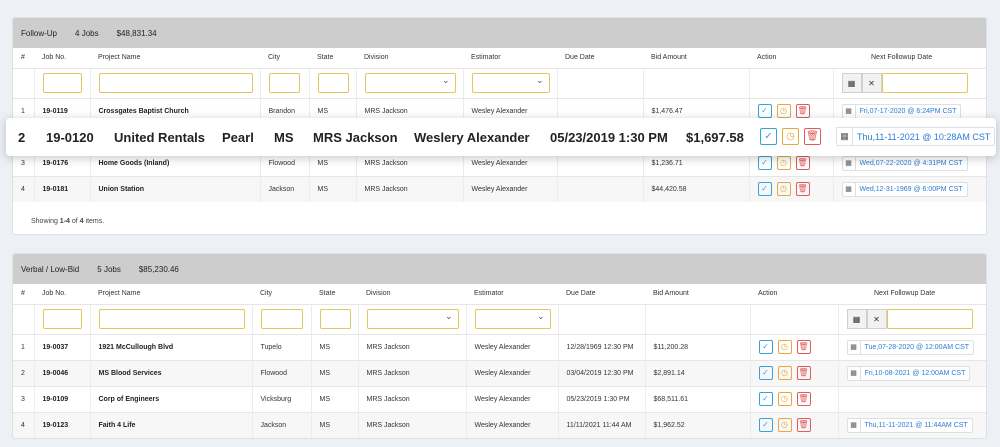 The width and height of the screenshot is (1000, 447). Describe the element at coordinates (901, 111) in the screenshot. I see `next-followup-date: ▦ Fri,07-17-2020 @ 6:24PM CST` at that location.